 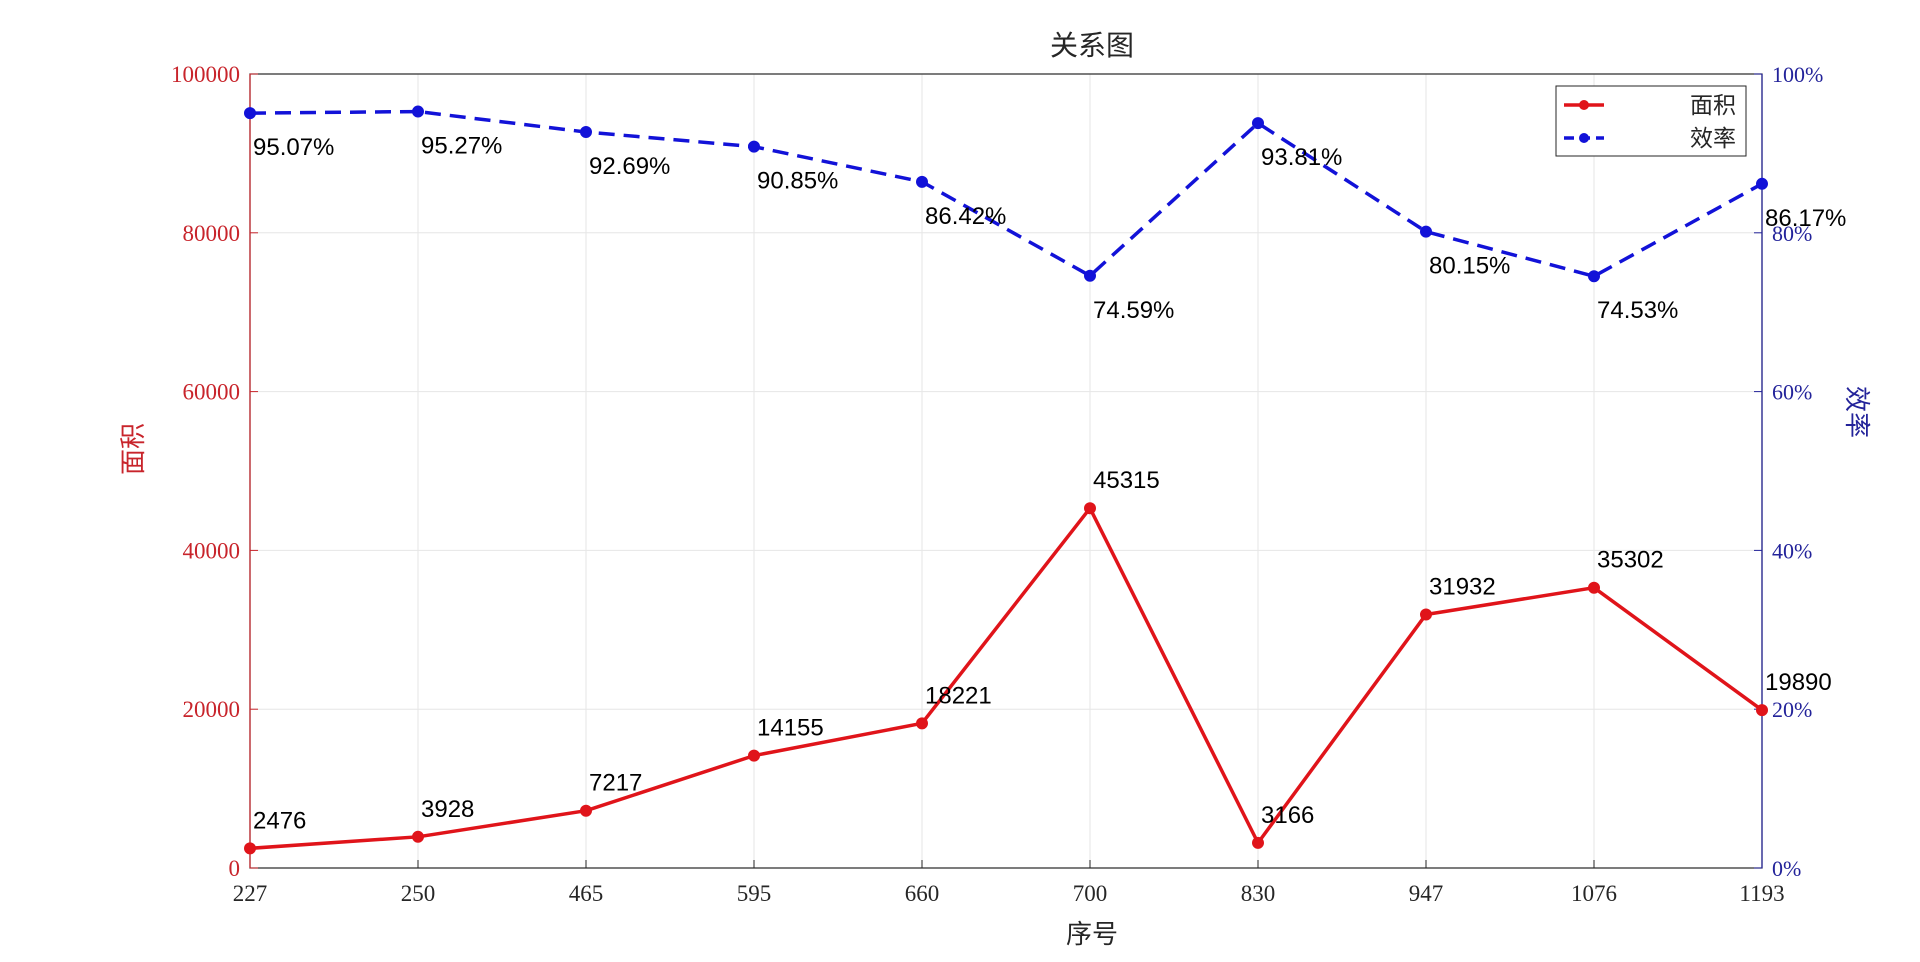 What do you see at coordinates (1792, 709) in the screenshot?
I see `y-right-tick-label: 20%` at bounding box center [1792, 709].